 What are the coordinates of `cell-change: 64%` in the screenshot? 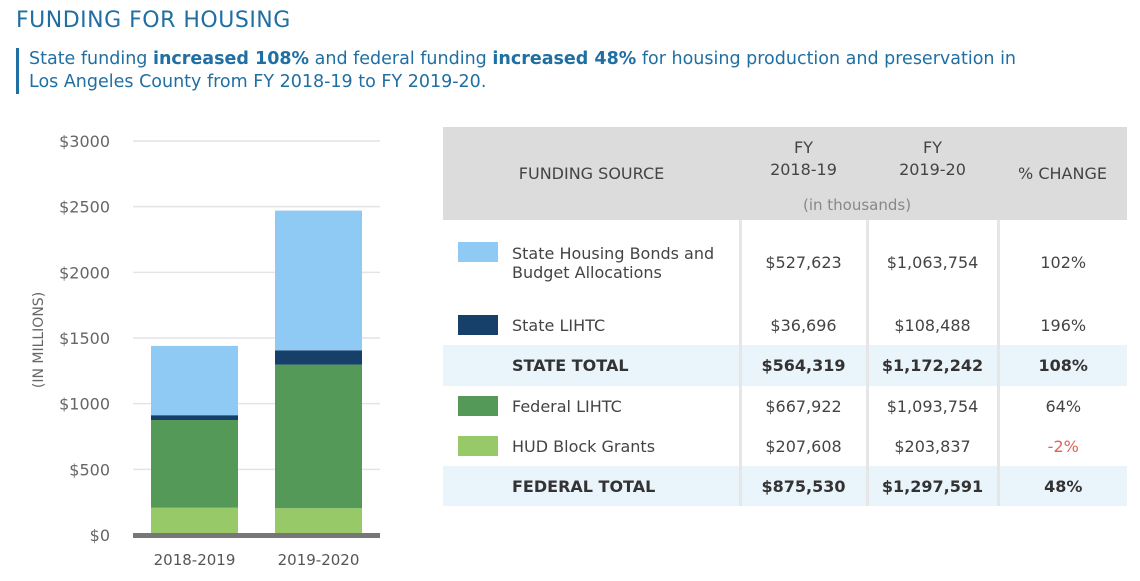 It's located at (1061, 406).